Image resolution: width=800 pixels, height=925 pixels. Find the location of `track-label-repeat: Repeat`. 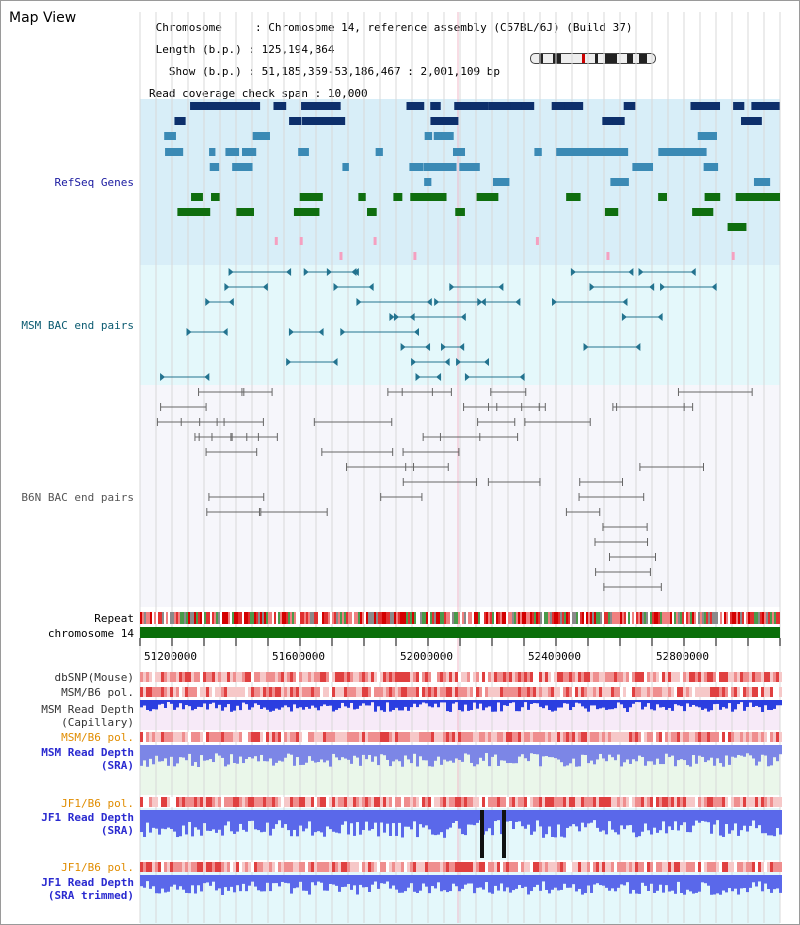

track-label-repeat: Repeat is located at coordinates (114, 618).